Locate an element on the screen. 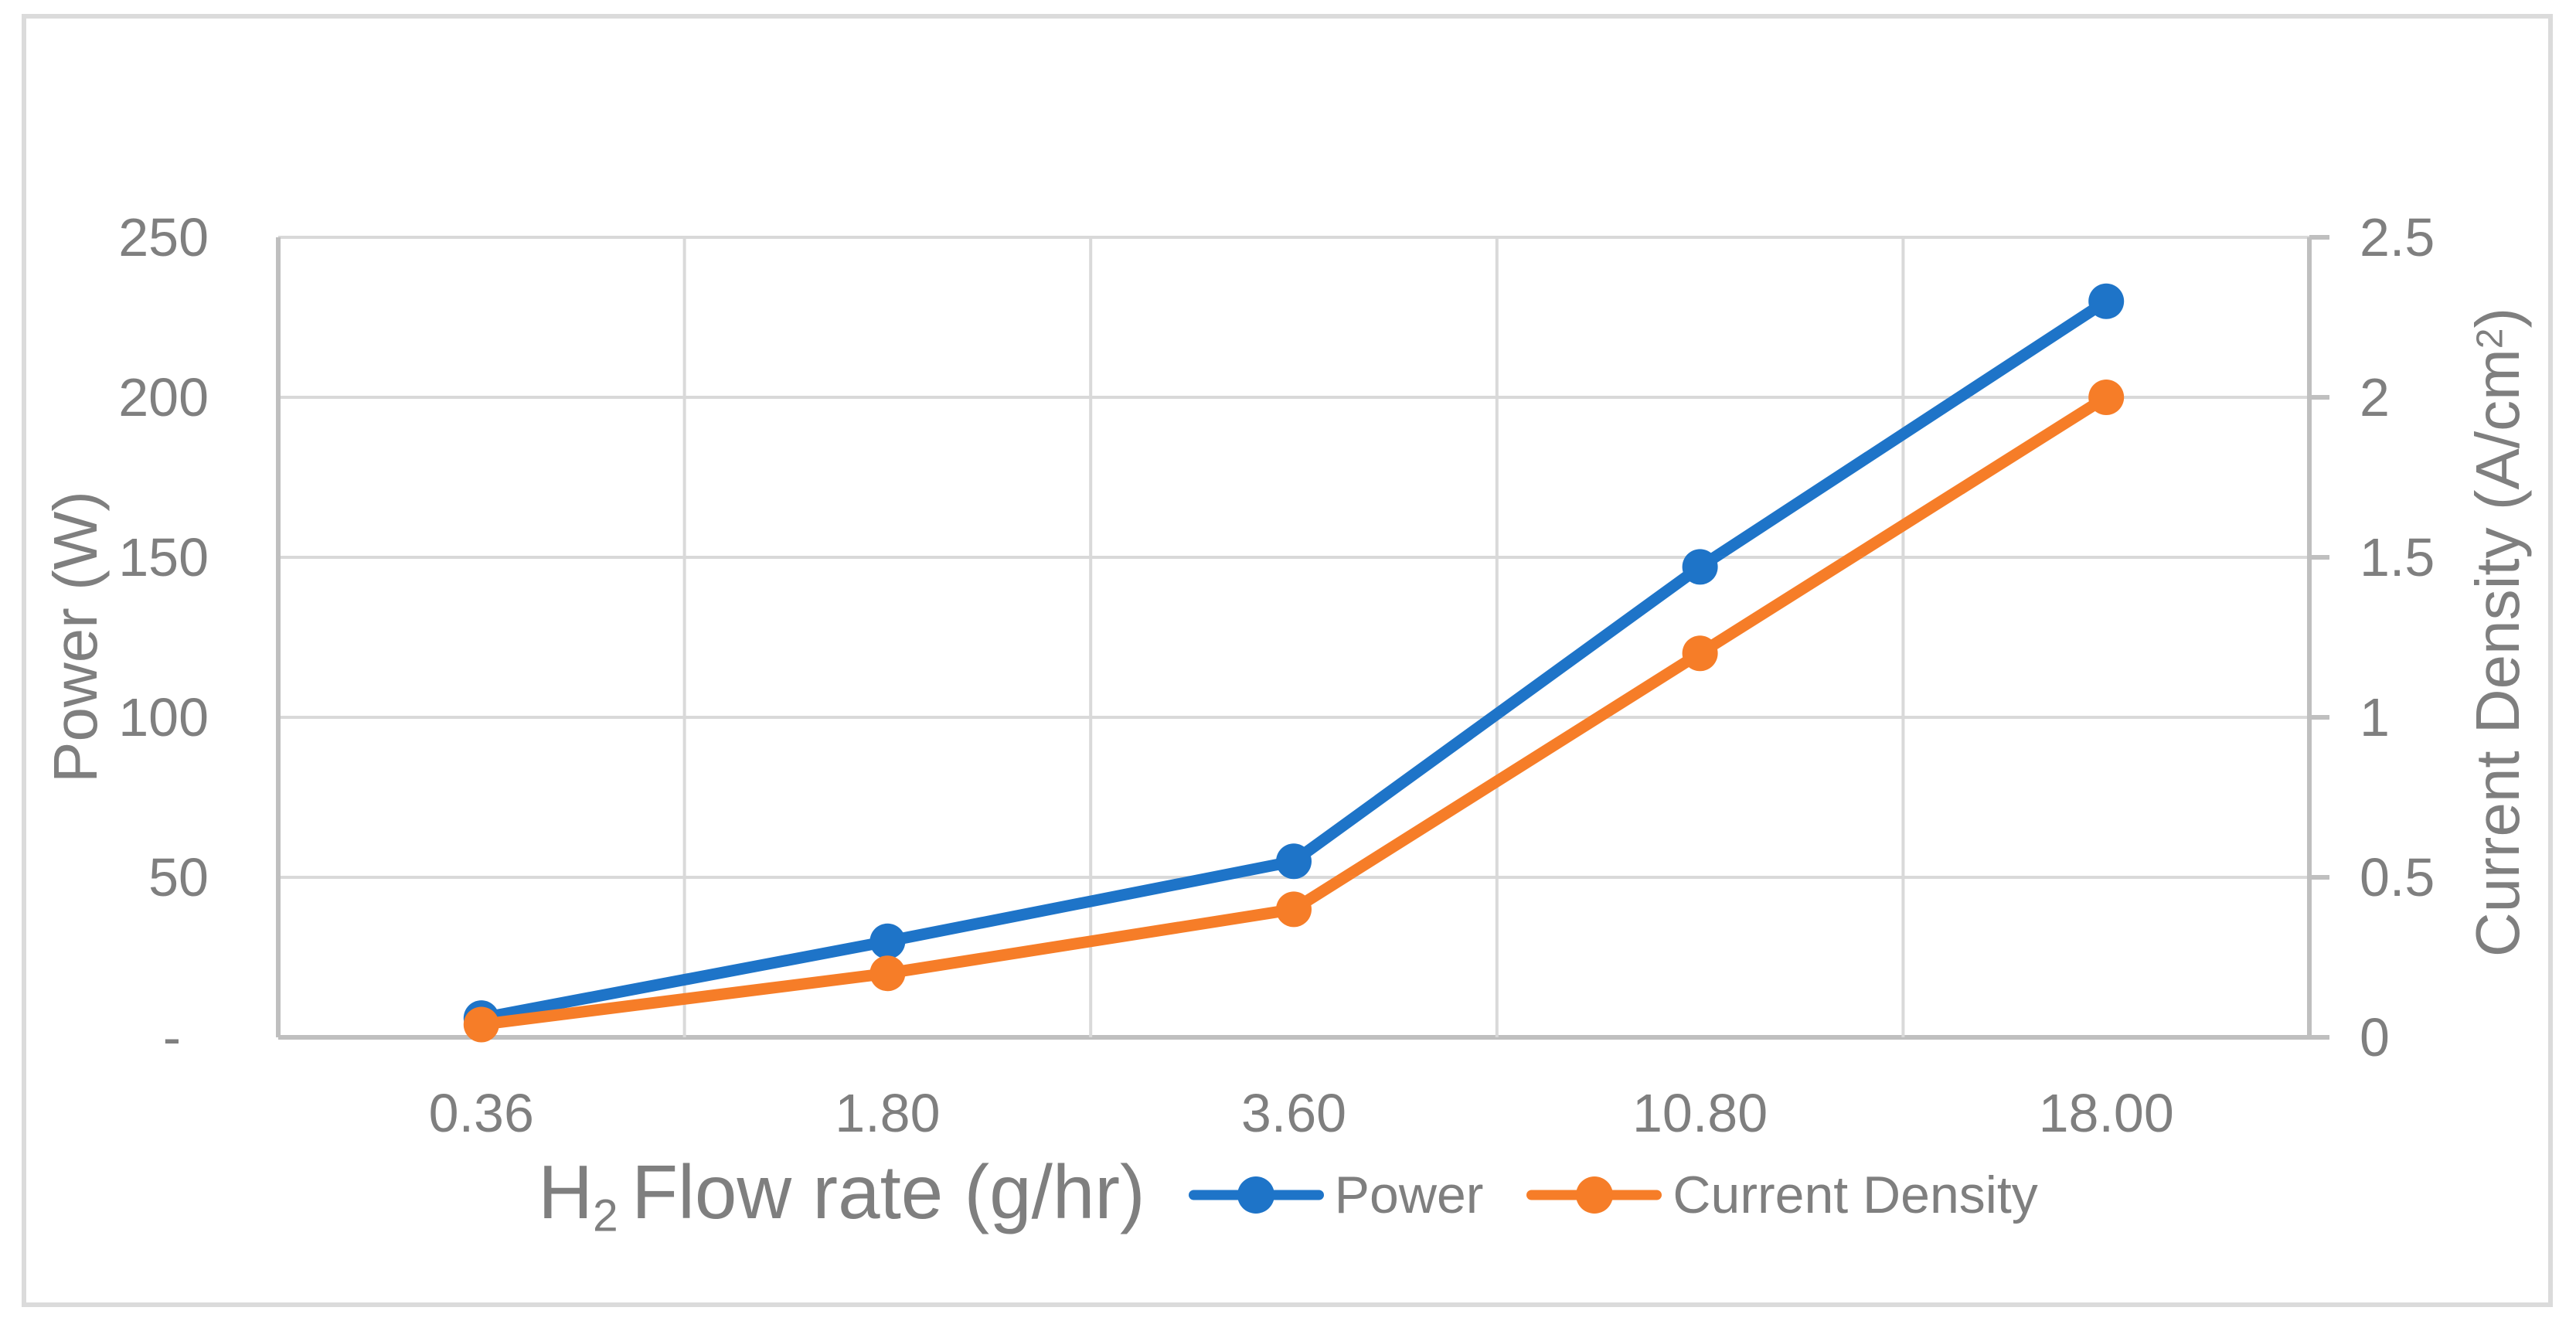  legend-item-current-density: Current Density is located at coordinates (1782, 1195).